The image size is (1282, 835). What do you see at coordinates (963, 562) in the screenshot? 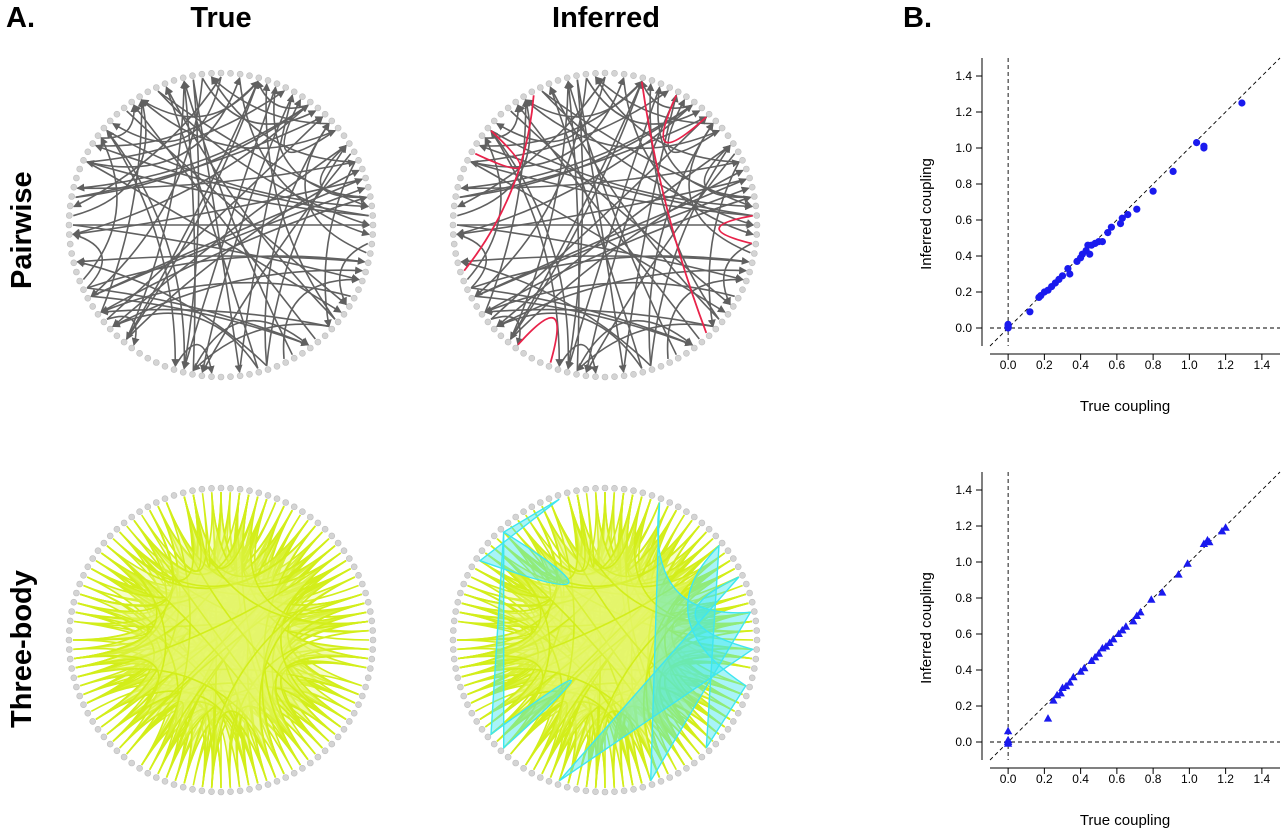
I see `y-tick-label: 1.0` at bounding box center [963, 562].